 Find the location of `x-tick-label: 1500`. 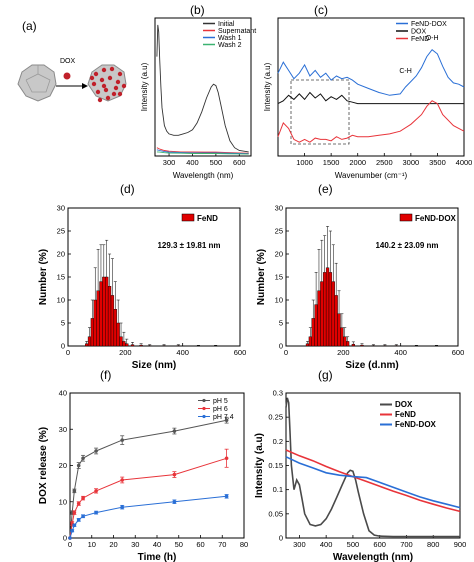

x-tick-label: 1500 is located at coordinates (331, 162).